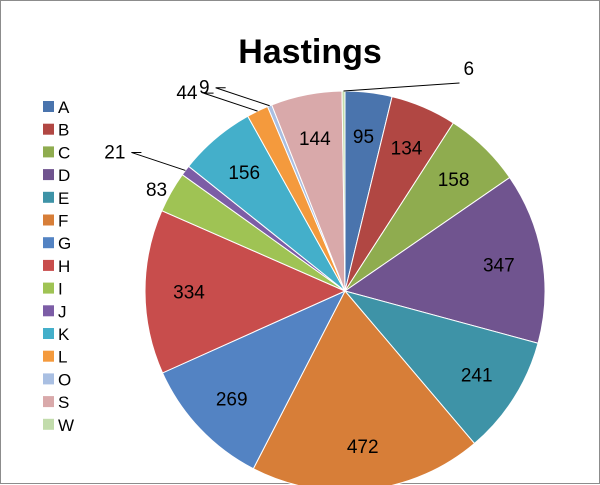 The height and width of the screenshot is (485, 600). What do you see at coordinates (245, 292) in the screenshot?
I see `pie-slice-h` at bounding box center [245, 292].